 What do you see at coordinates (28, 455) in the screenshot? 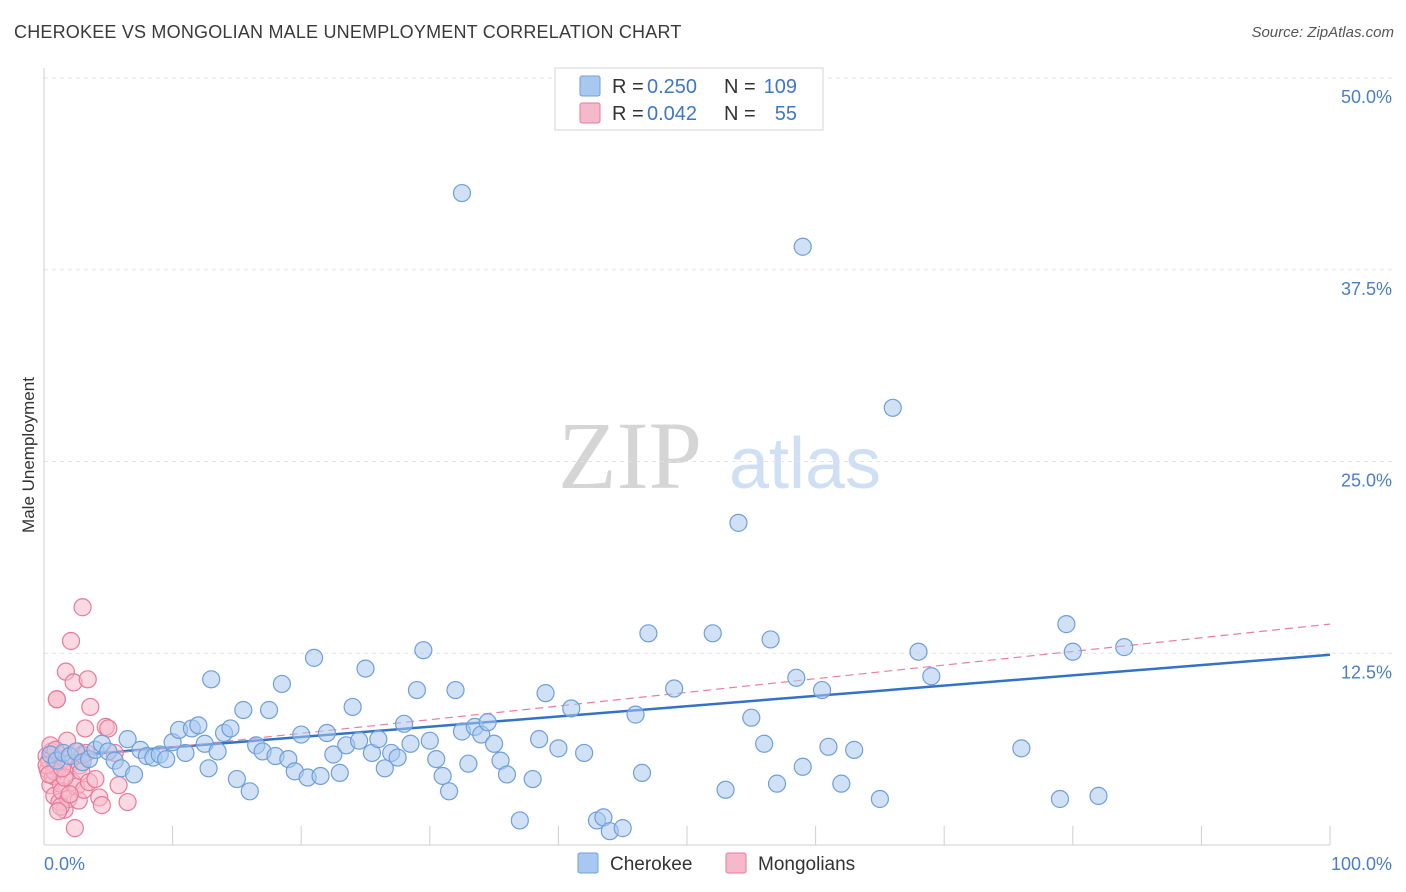
I see `y-axis-label: Male Unemployment` at bounding box center [28, 455].